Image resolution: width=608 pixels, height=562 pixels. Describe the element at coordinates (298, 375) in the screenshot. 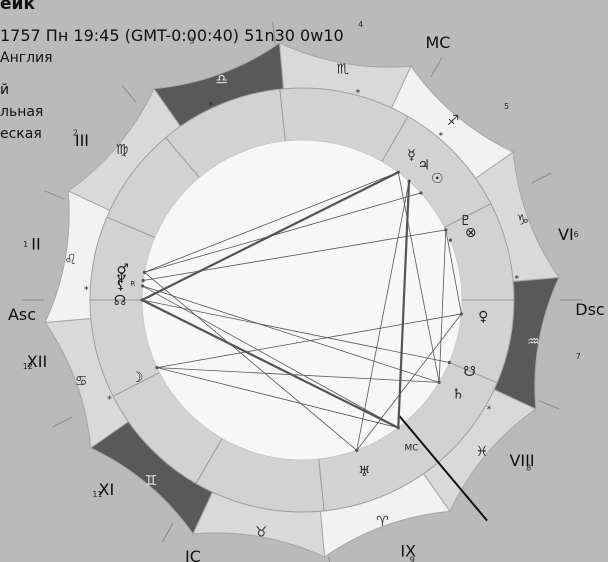

I see `aspect-line-moon-saturn` at that location.